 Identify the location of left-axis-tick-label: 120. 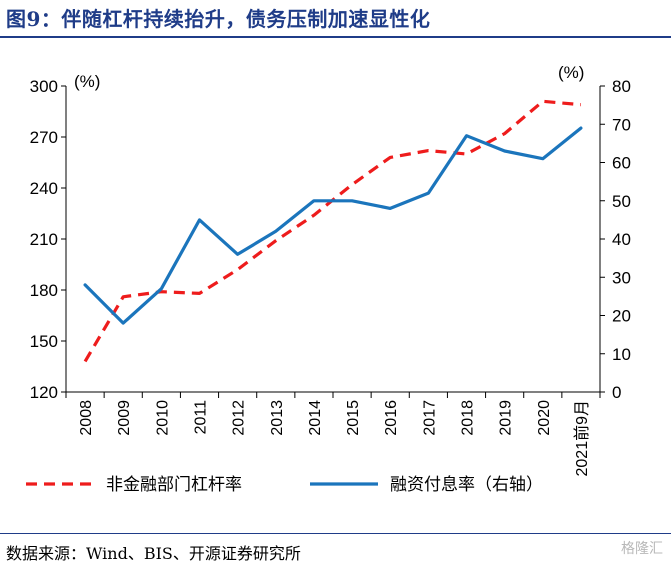
(44, 392).